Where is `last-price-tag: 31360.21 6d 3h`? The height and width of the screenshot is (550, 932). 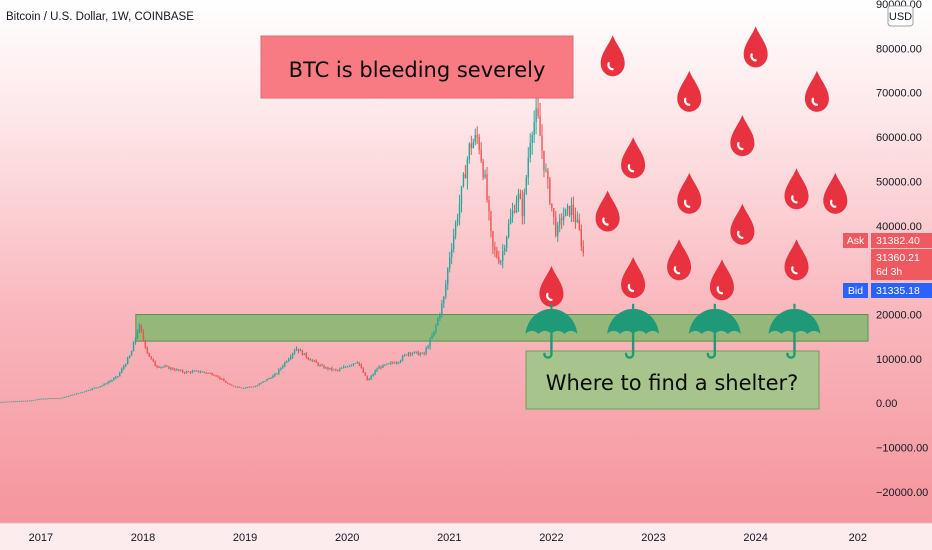 last-price-tag: 31360.21 6d 3h is located at coordinates (901, 264).